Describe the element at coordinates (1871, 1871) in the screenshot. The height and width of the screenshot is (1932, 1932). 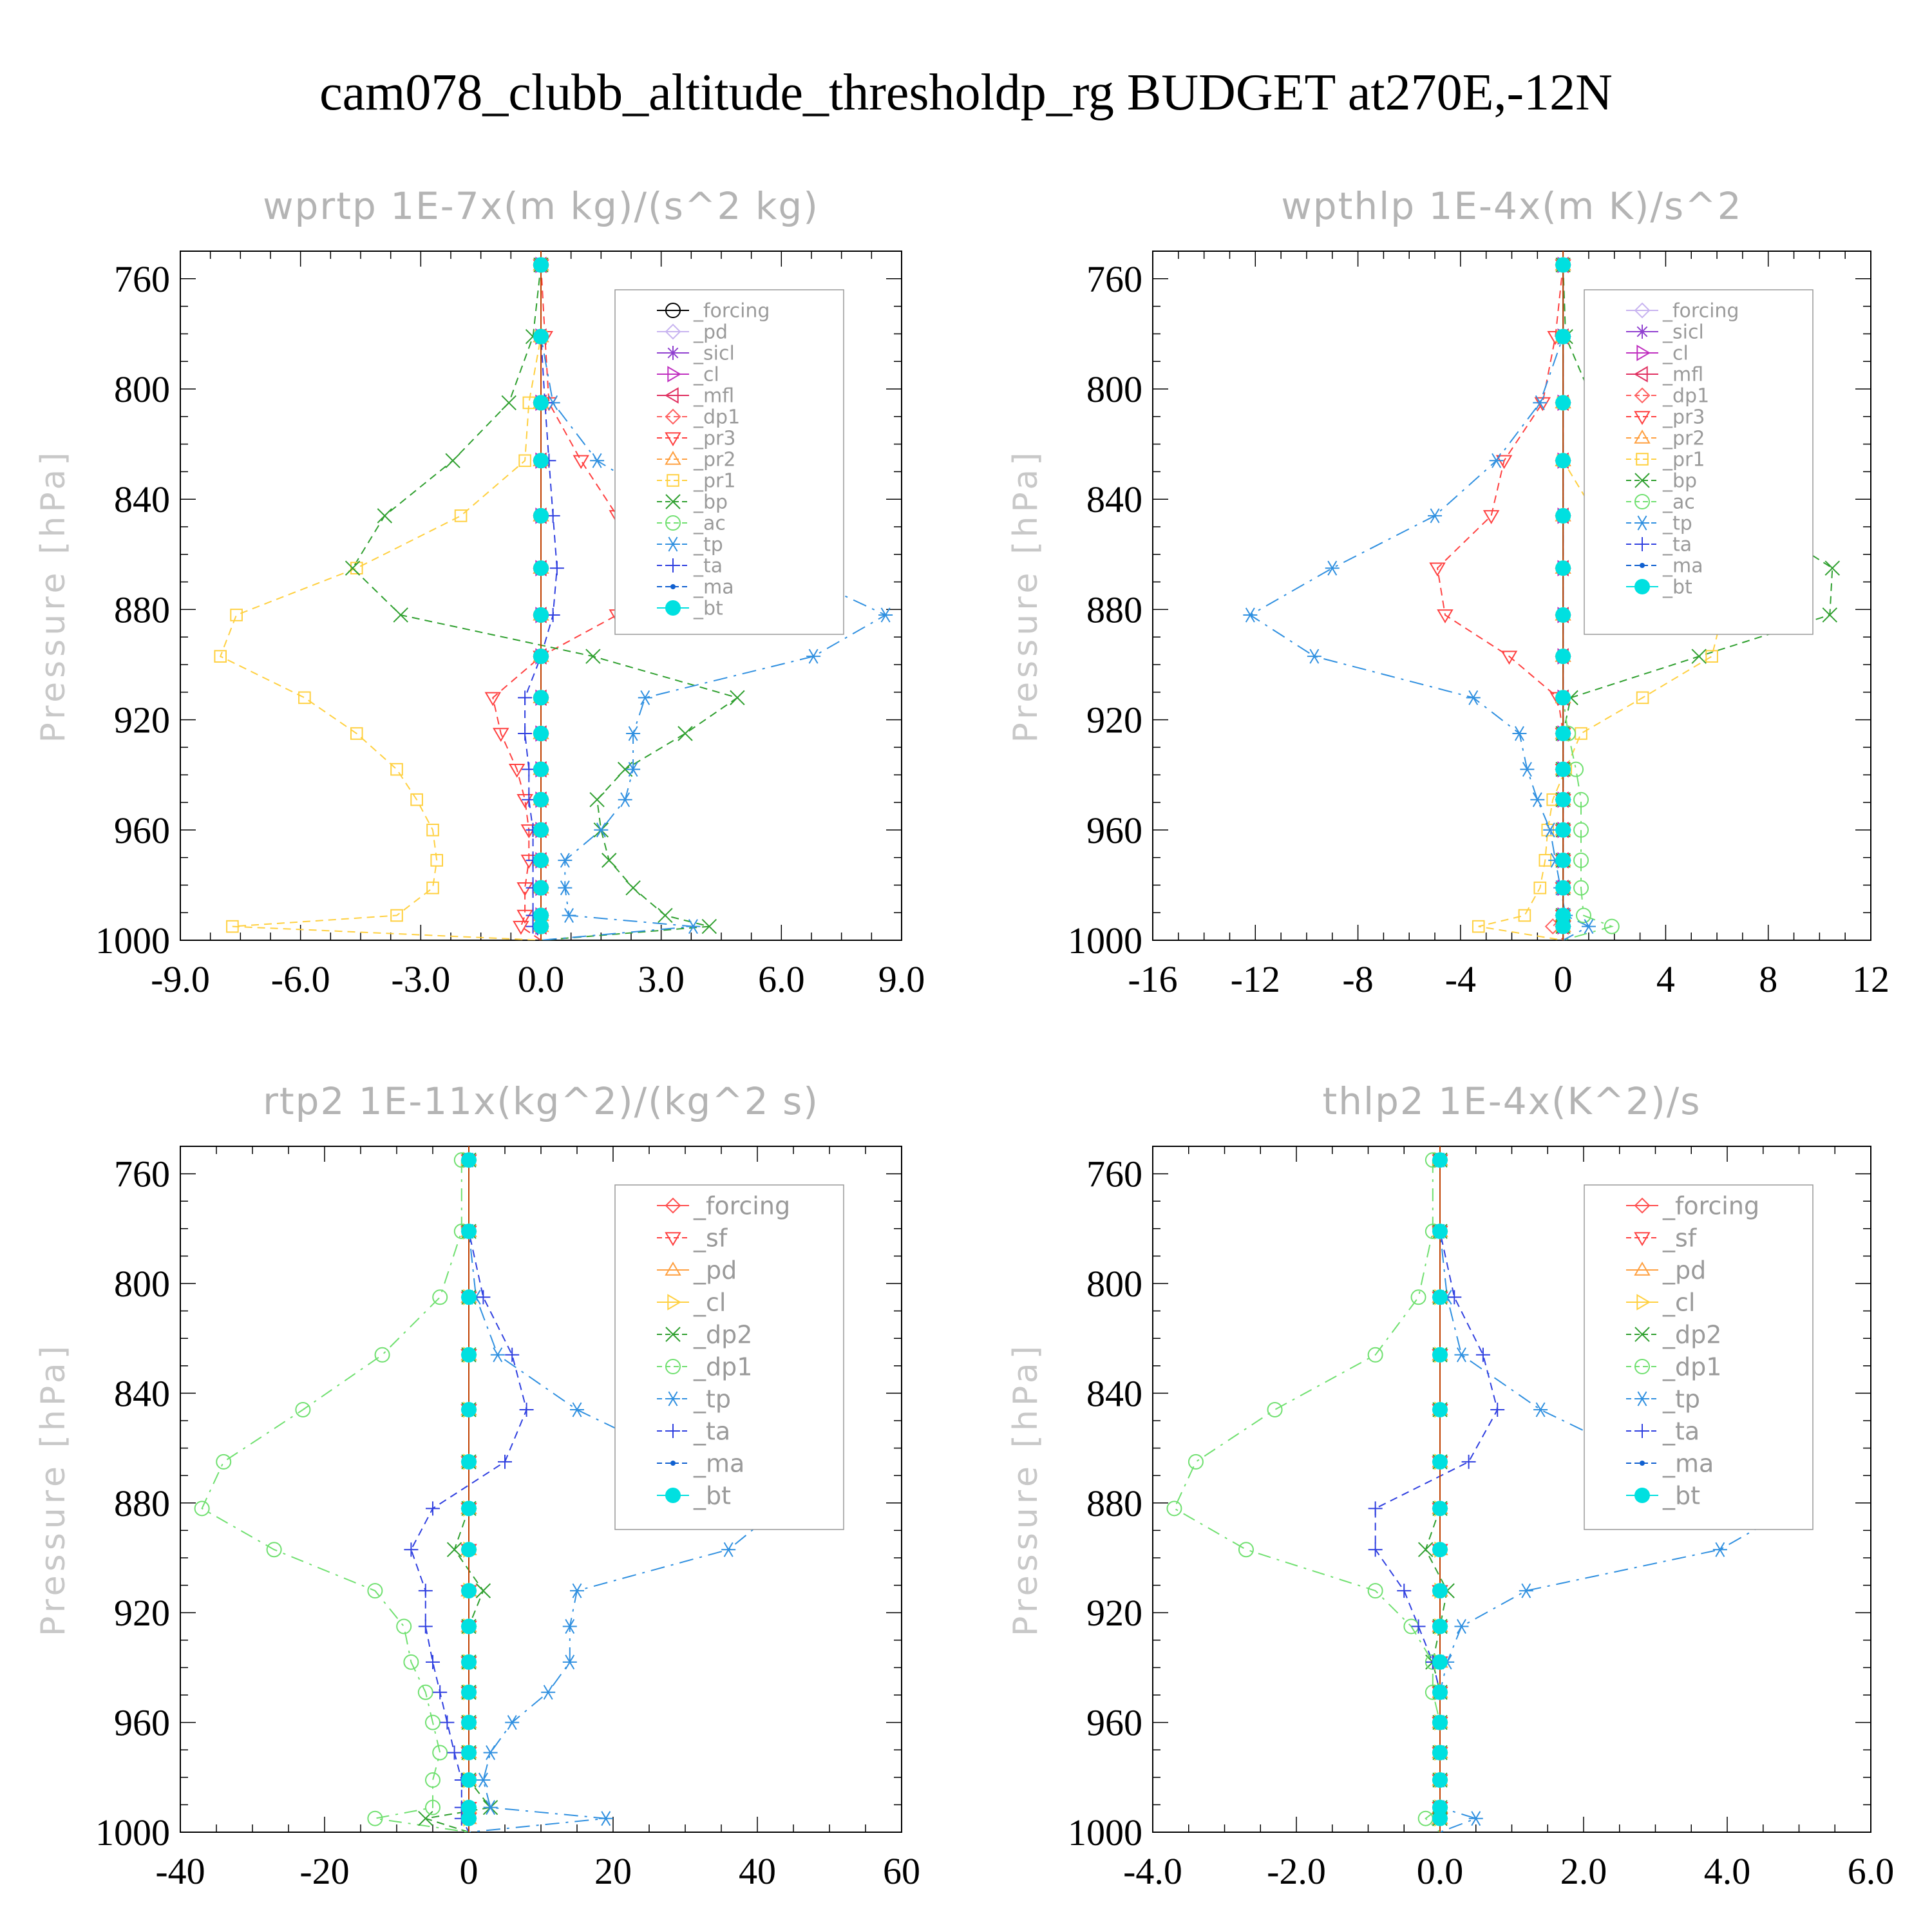
I see `x-tick-label: 6.0` at that location.